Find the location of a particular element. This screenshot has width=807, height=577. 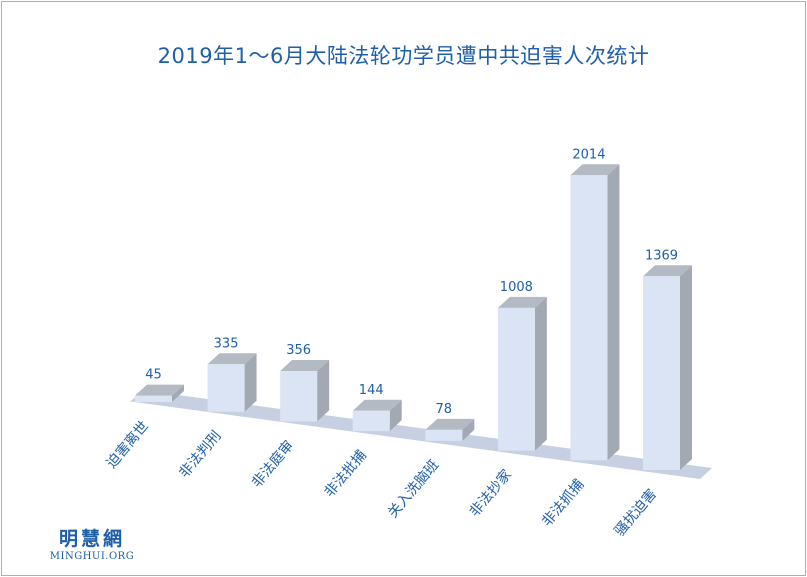

chart-floor is located at coordinates (421, 434).